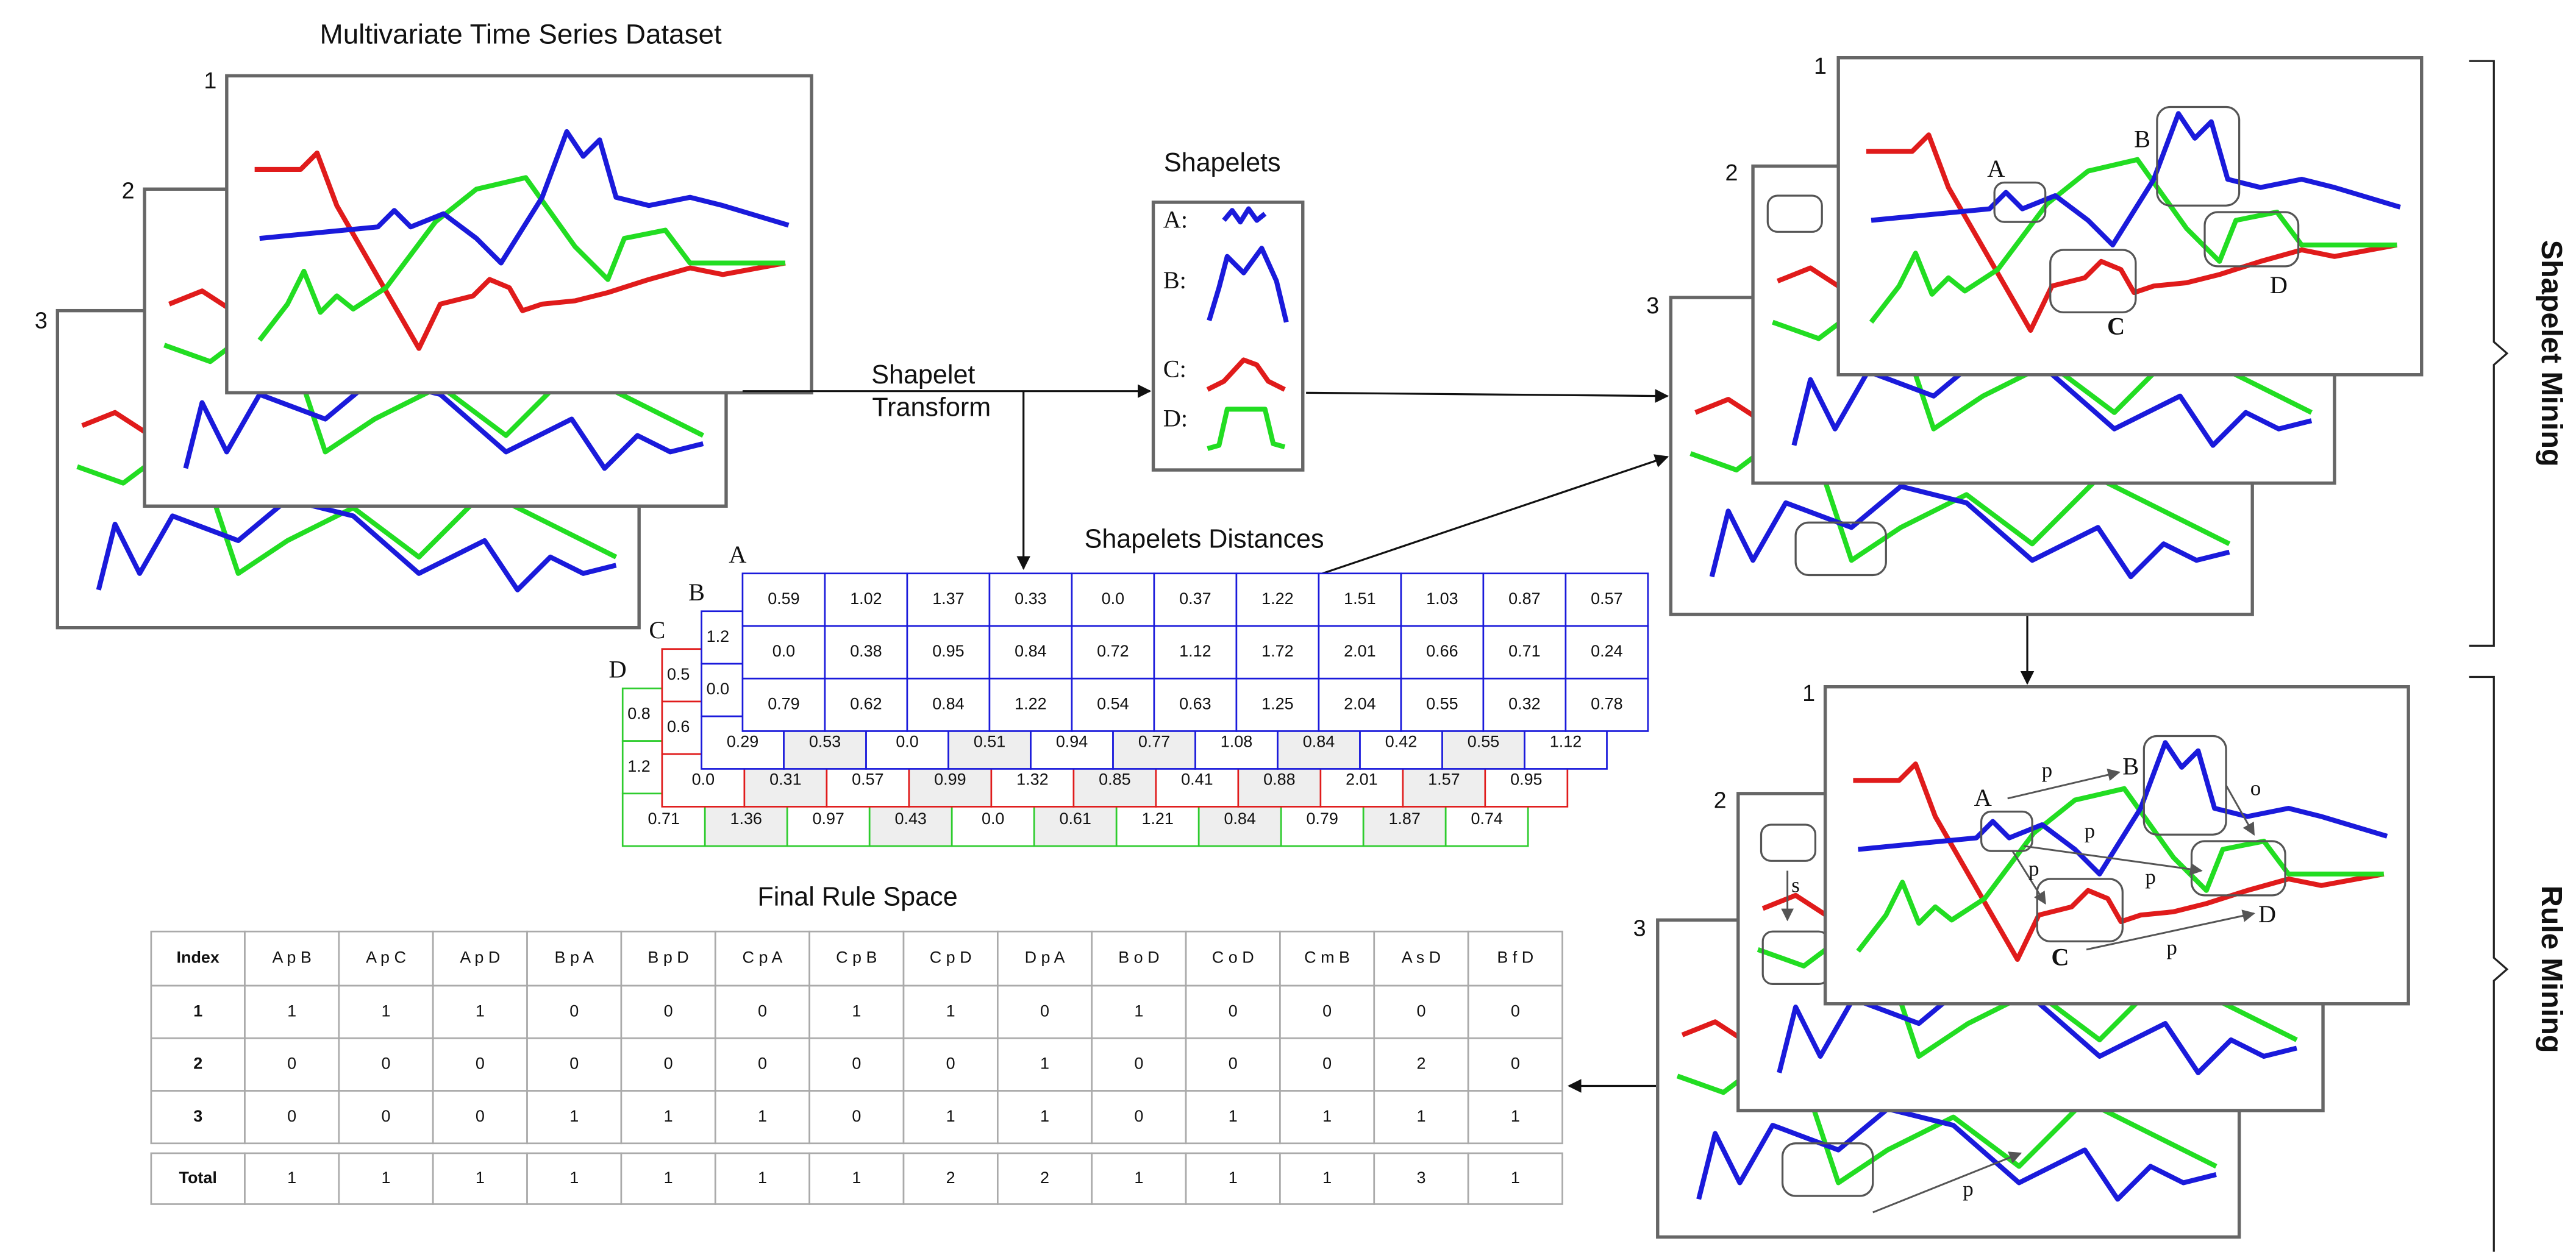 The height and width of the screenshot is (1252, 2576). What do you see at coordinates (1157, 818) in the screenshot?
I see `cell-text: 1.21` at bounding box center [1157, 818].